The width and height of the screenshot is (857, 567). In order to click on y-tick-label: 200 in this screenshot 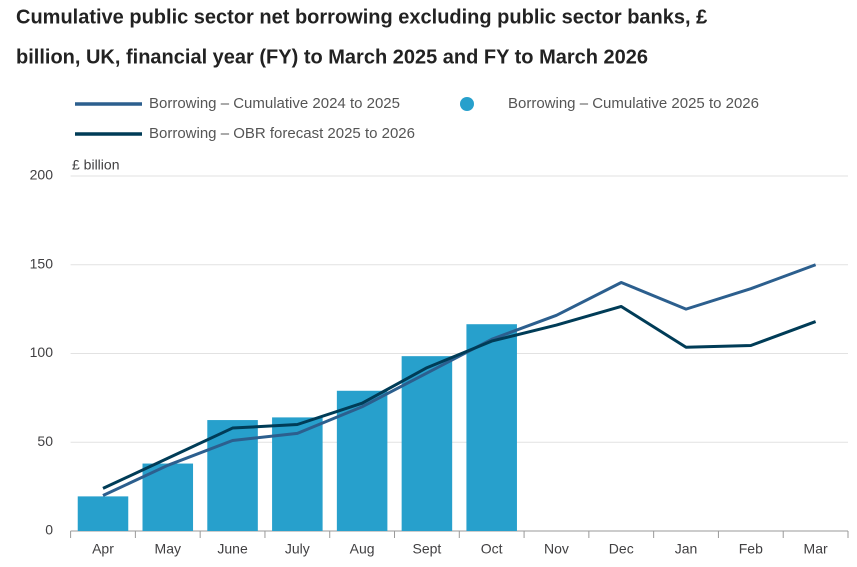, I will do `click(42, 175)`.